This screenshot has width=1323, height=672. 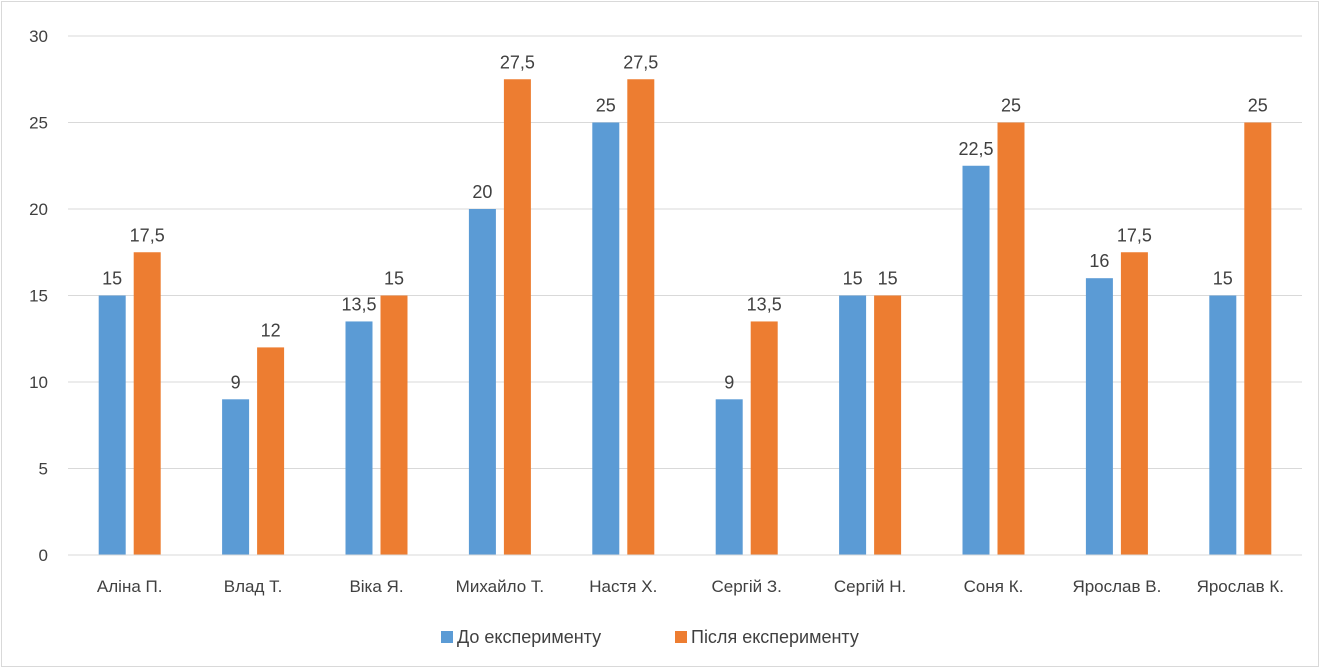 I want to click on y-tick-label: 25, so click(x=38, y=123).